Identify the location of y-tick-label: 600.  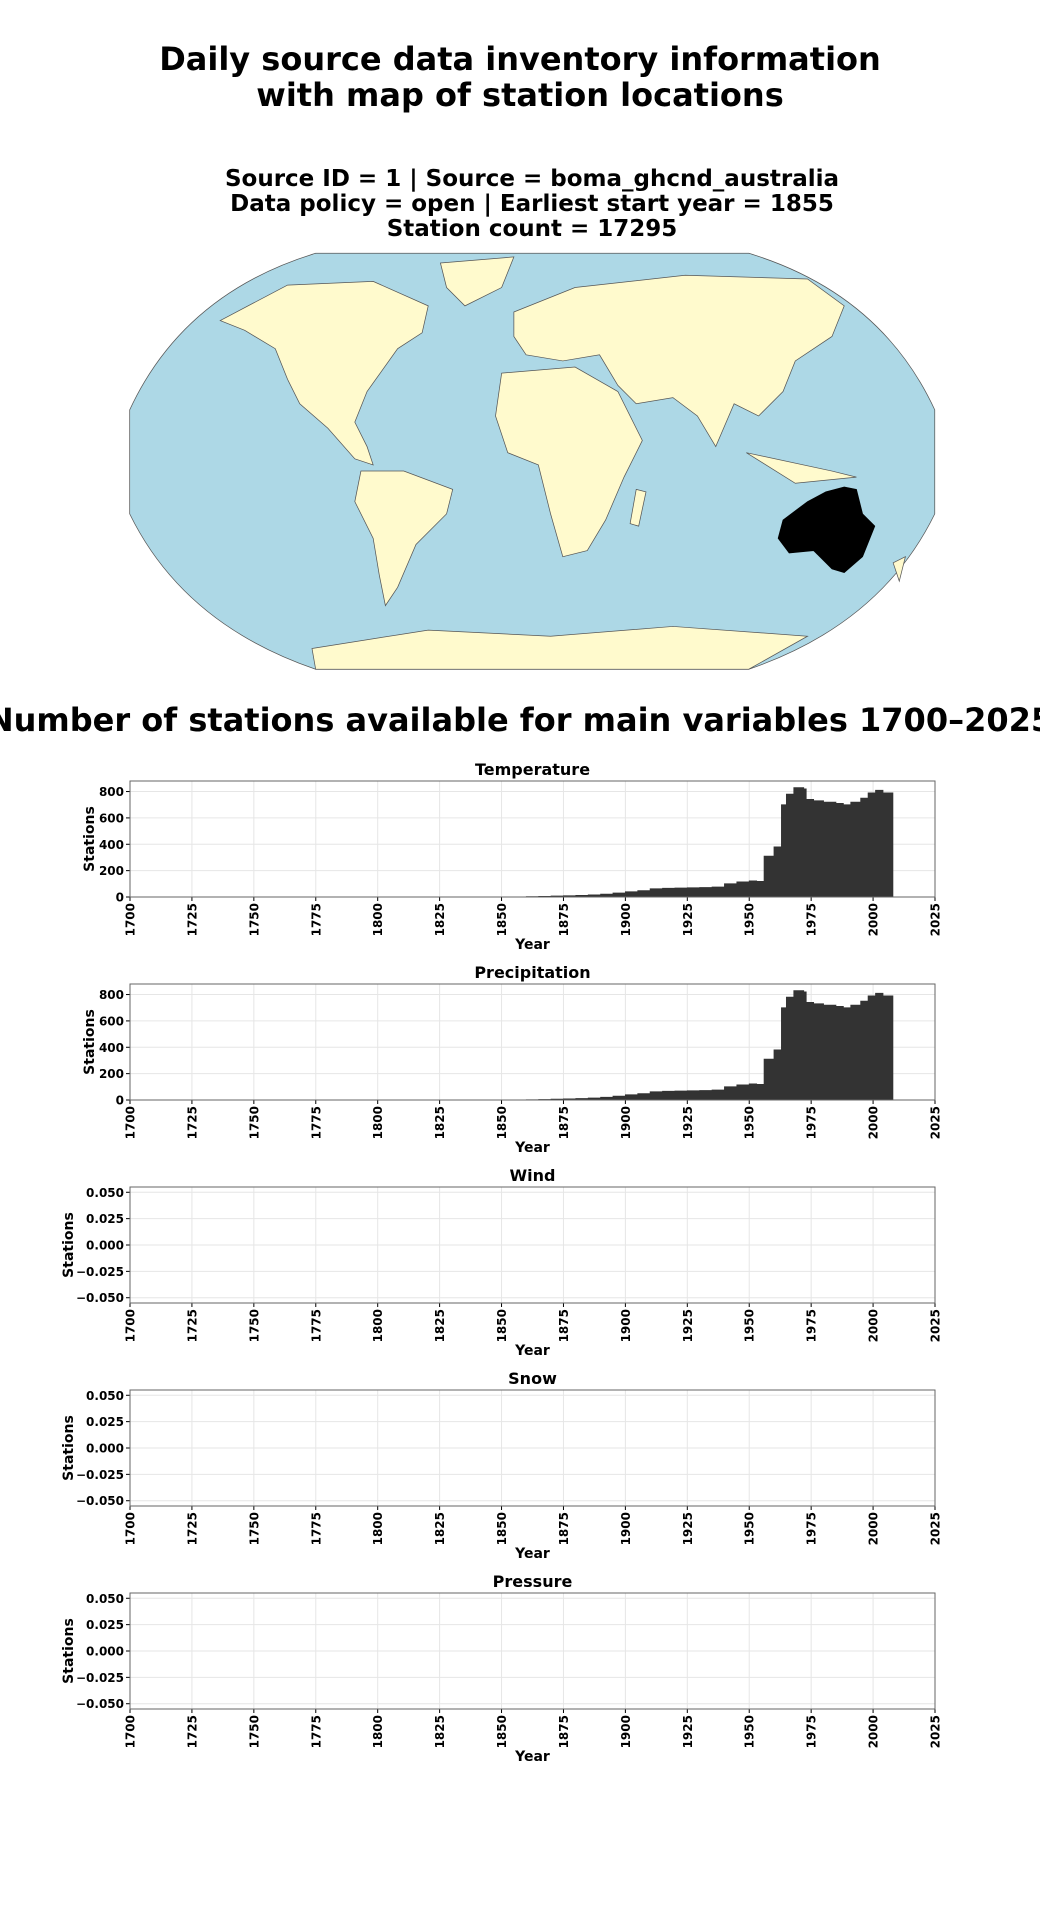
(111, 818).